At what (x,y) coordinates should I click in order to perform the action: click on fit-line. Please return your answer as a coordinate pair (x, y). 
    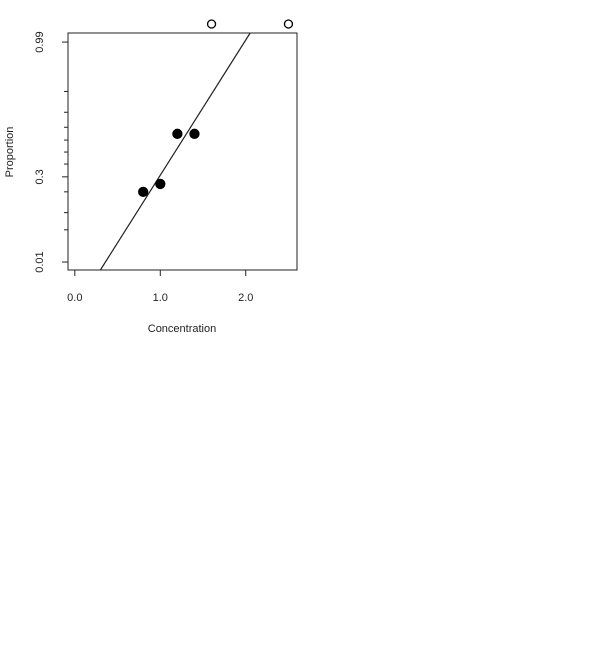
    Looking at the image, I should click on (175, 151).